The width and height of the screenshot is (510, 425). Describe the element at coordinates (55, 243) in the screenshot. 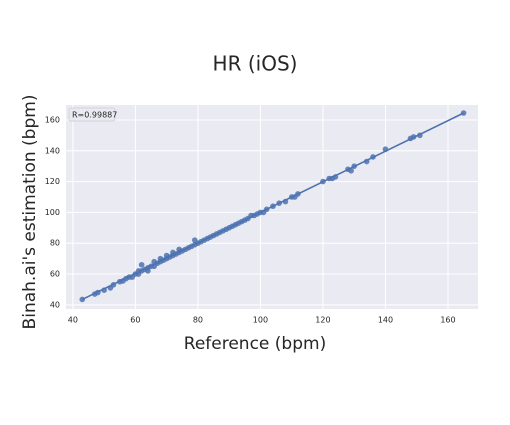

I see `y-tick-label: 80` at that location.